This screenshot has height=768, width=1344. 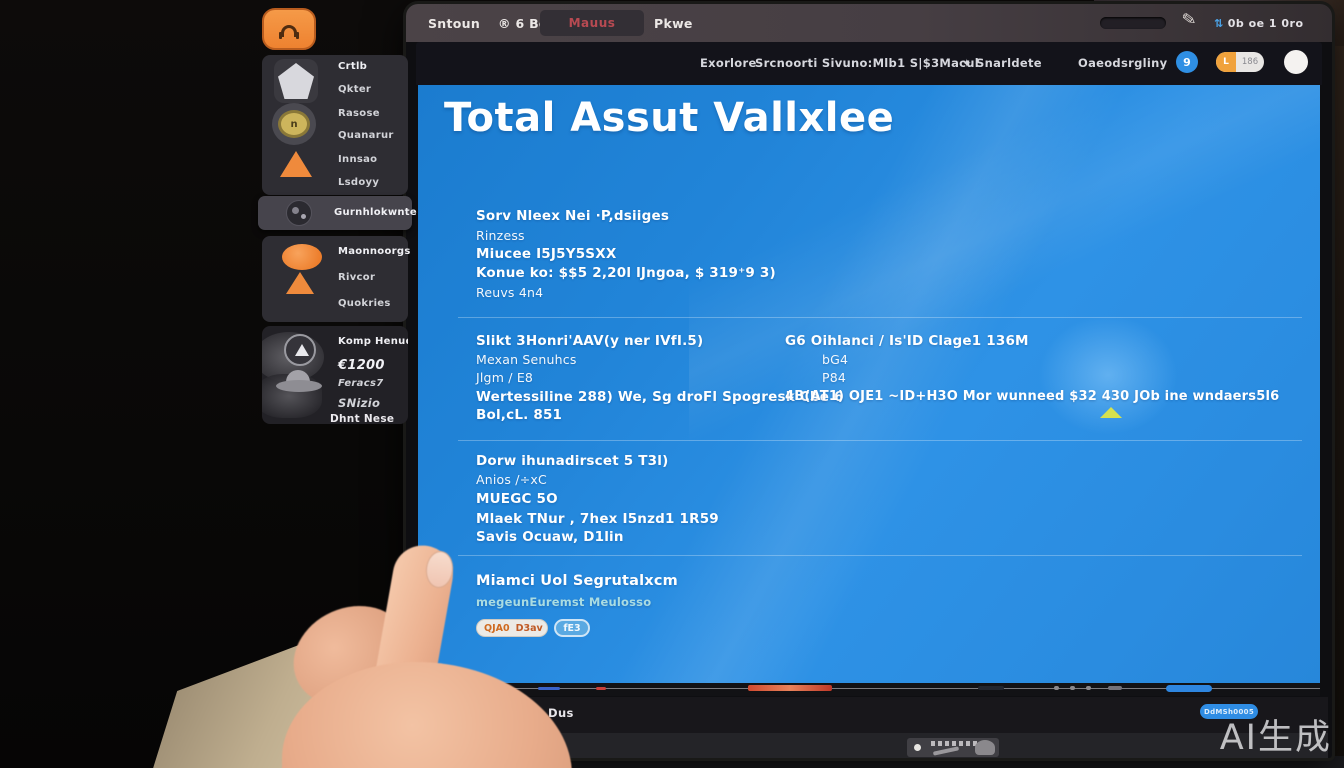 I want to click on tag-button-text: D3av, so click(x=529, y=628).